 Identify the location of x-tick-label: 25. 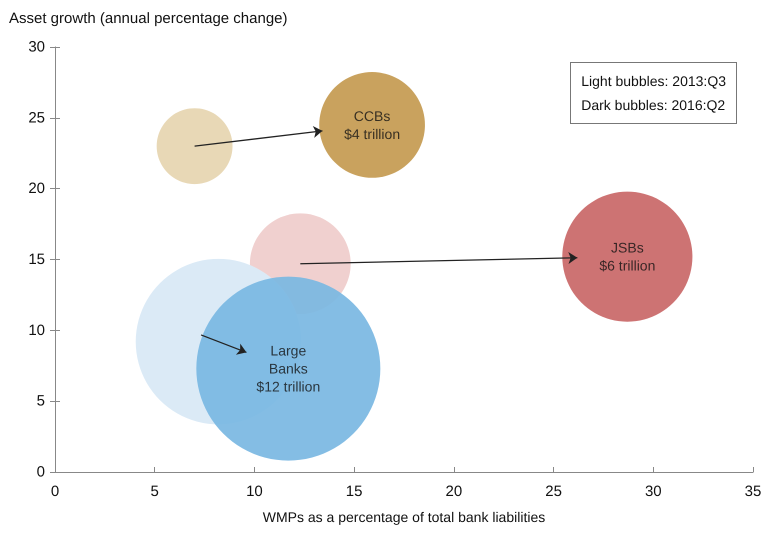
(553, 491).